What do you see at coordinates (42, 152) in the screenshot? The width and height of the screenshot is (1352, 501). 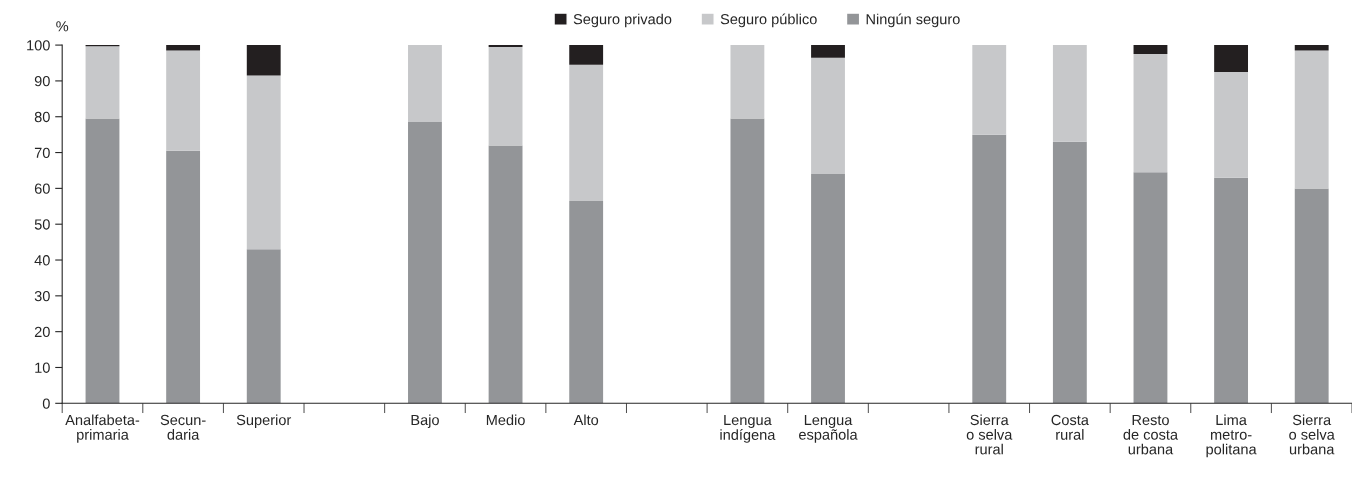 I see `y-tick-label: 70` at bounding box center [42, 152].